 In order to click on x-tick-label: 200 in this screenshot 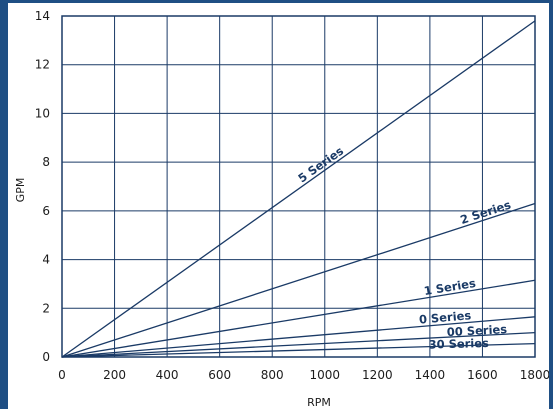, I will do `click(114, 375)`.